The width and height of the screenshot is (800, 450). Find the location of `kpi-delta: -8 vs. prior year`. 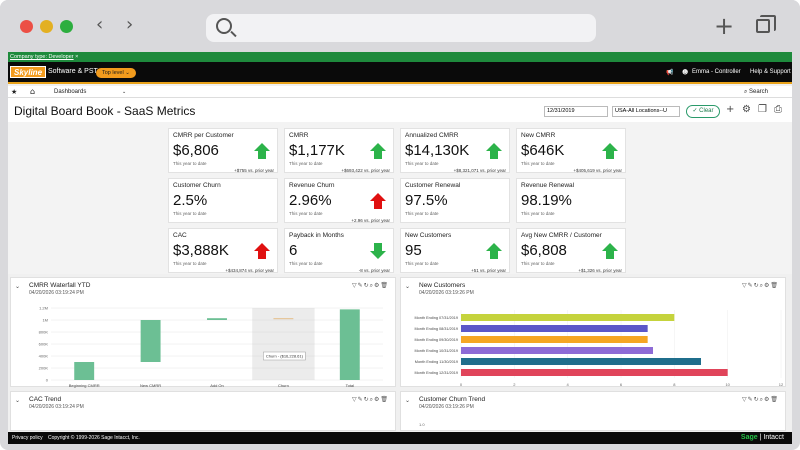

kpi-delta: -8 vs. prior year is located at coordinates (374, 270).